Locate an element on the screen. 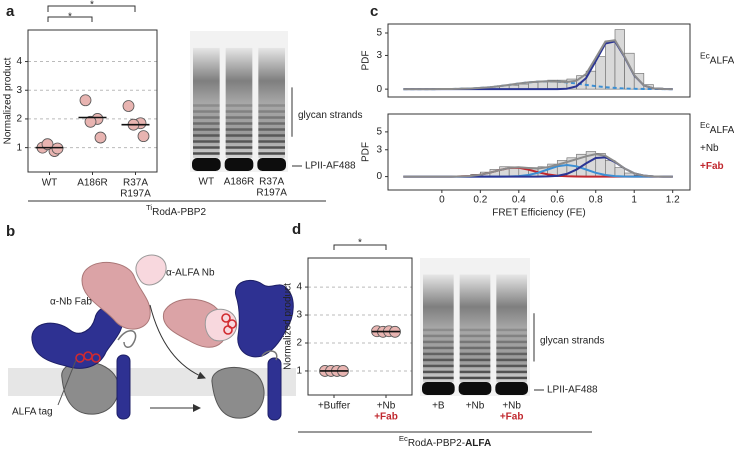  text: ALFA is located at coordinates (722, 60).